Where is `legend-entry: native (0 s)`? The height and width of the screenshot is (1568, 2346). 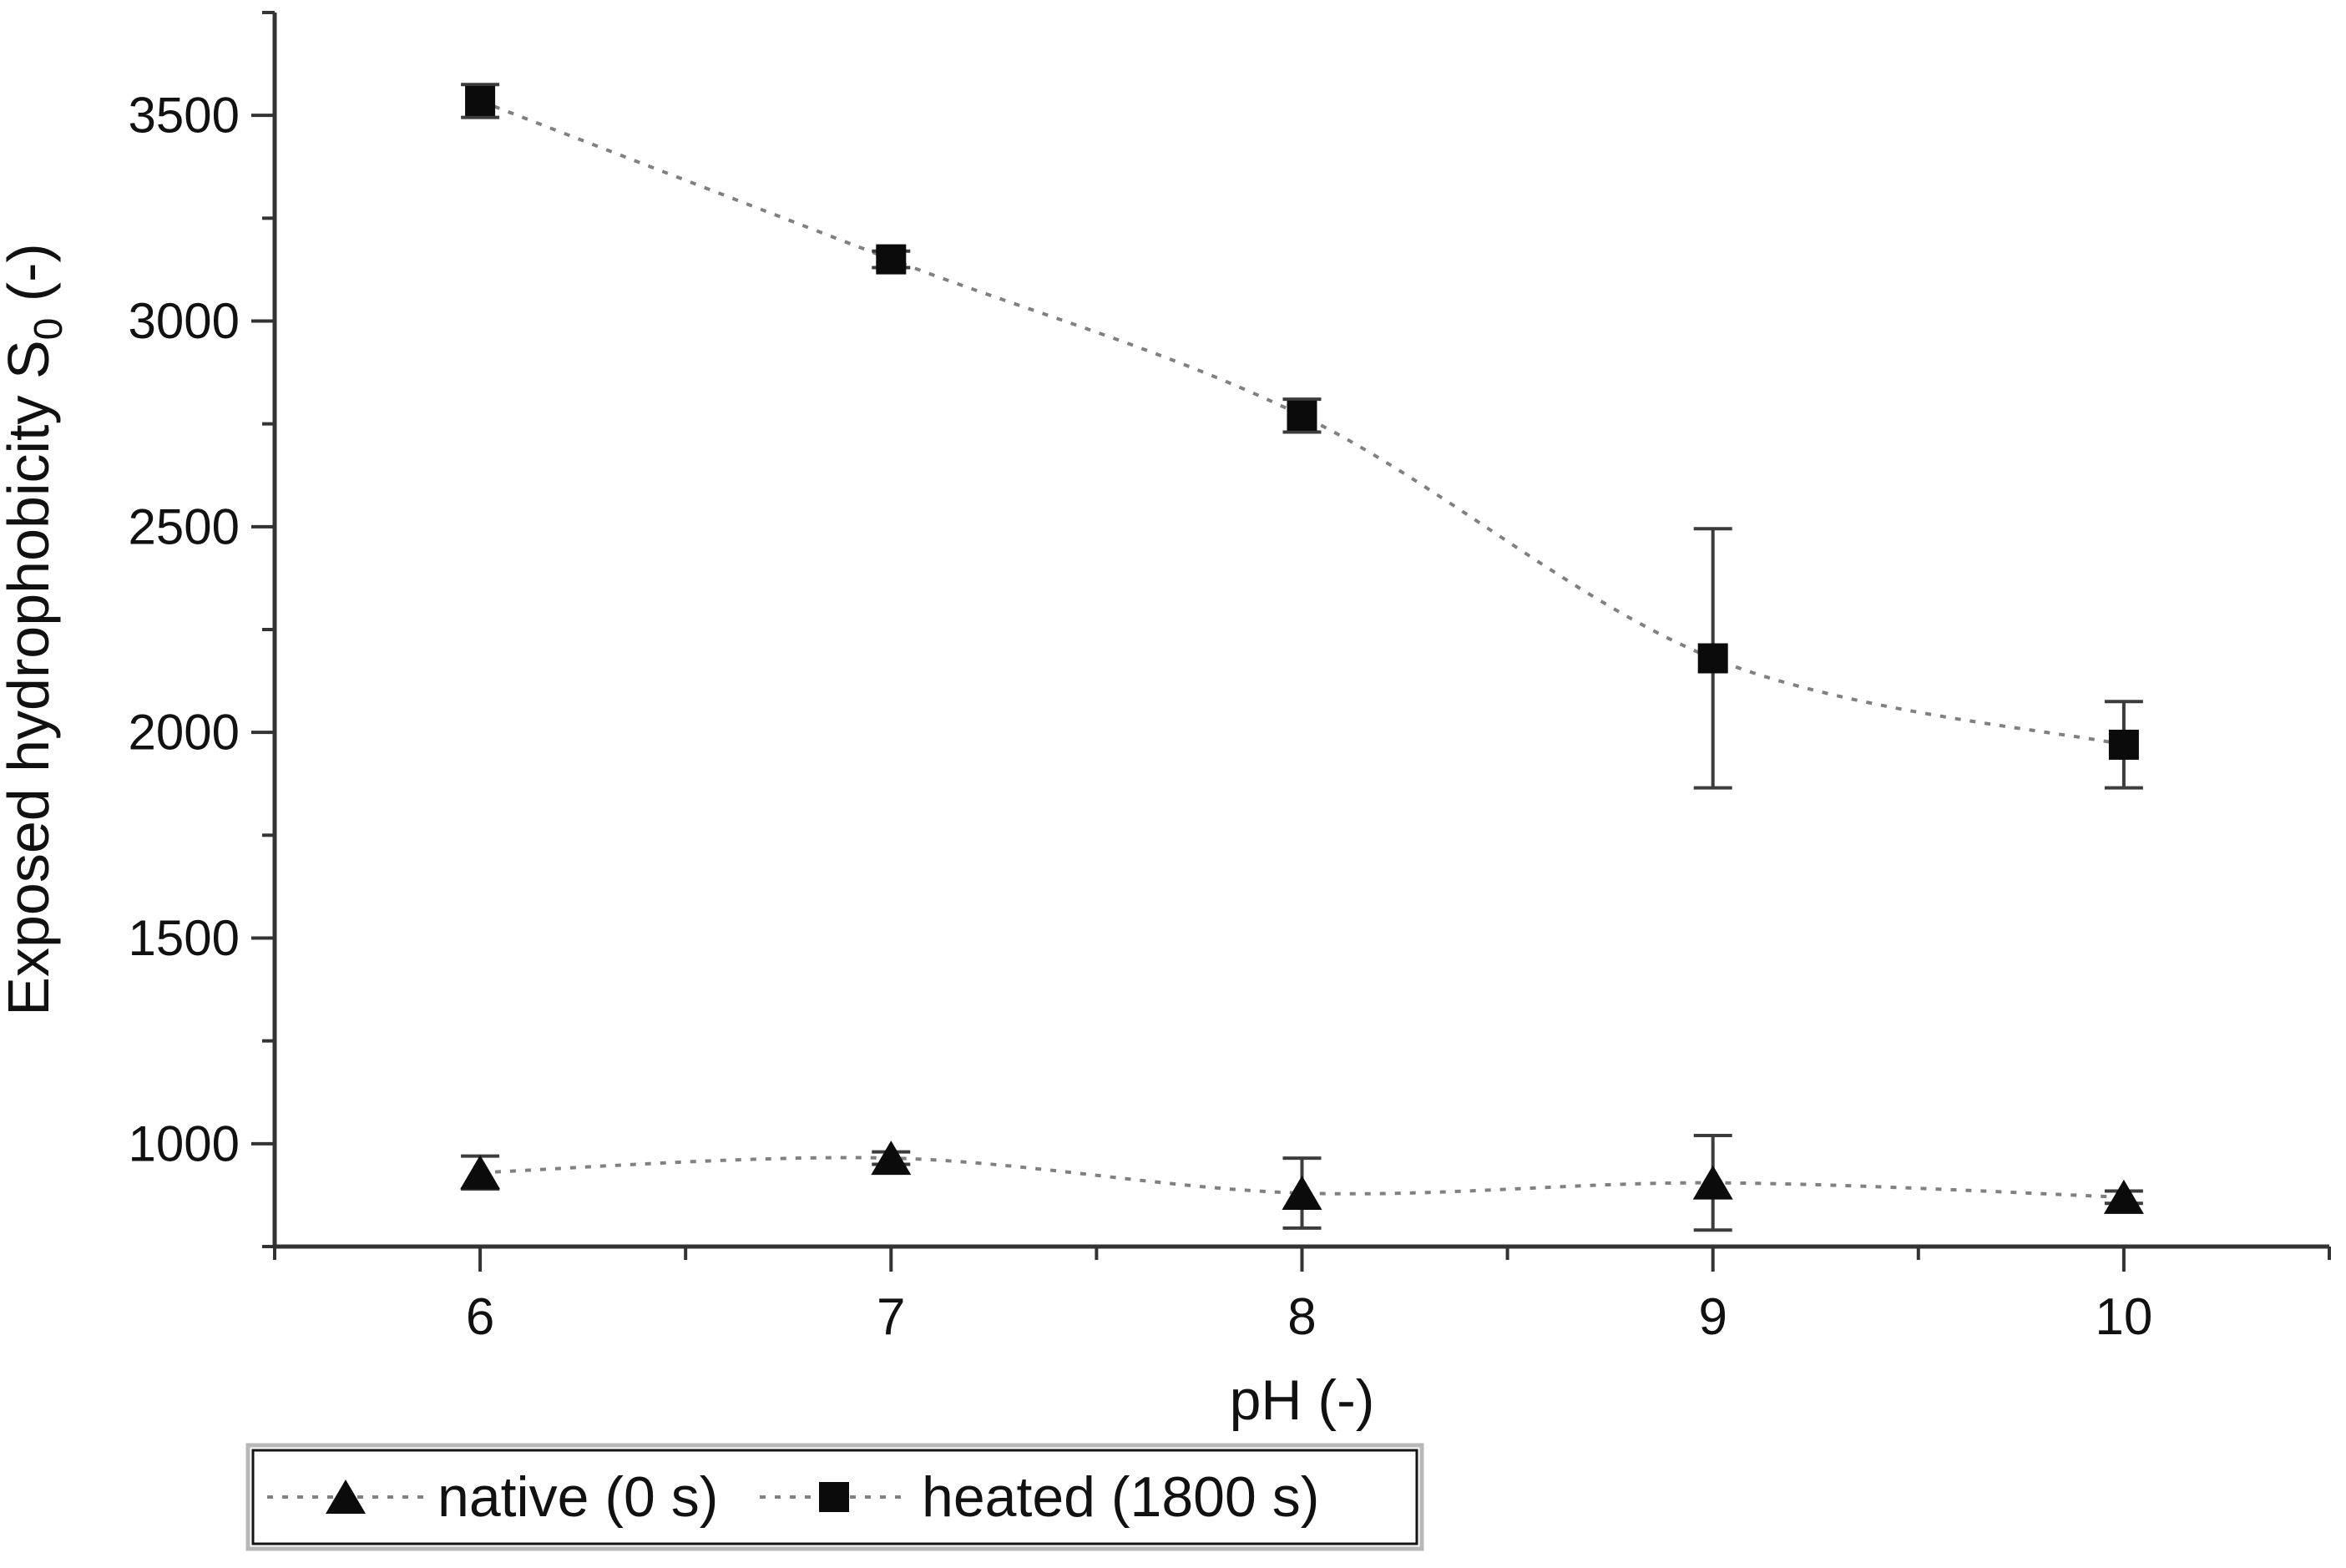
legend-entry: native (0 s) is located at coordinates (492, 1497).